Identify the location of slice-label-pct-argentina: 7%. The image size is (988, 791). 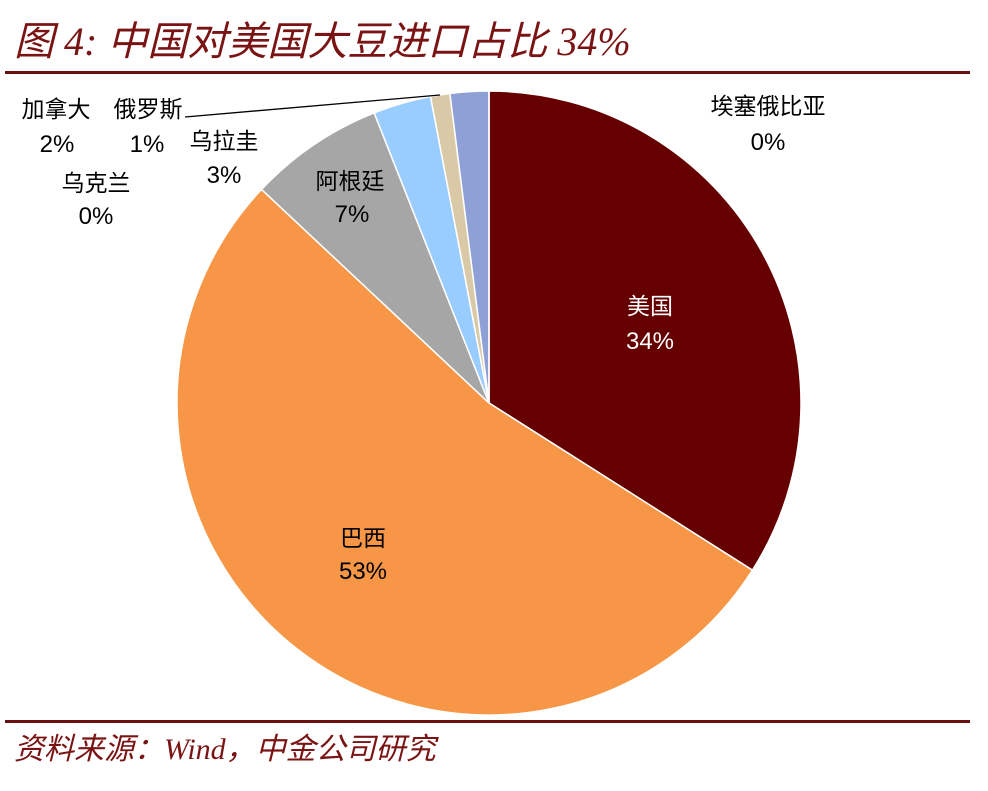
(352, 214).